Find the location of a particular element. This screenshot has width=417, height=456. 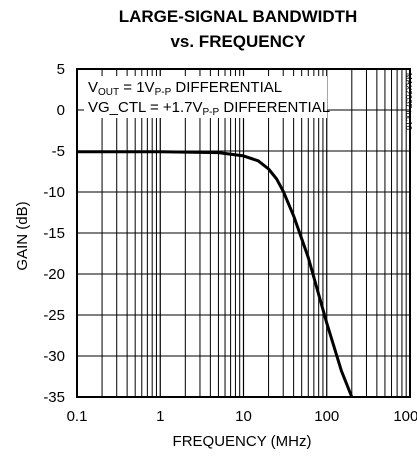

x-tick-label: 1 is located at coordinates (160, 416).